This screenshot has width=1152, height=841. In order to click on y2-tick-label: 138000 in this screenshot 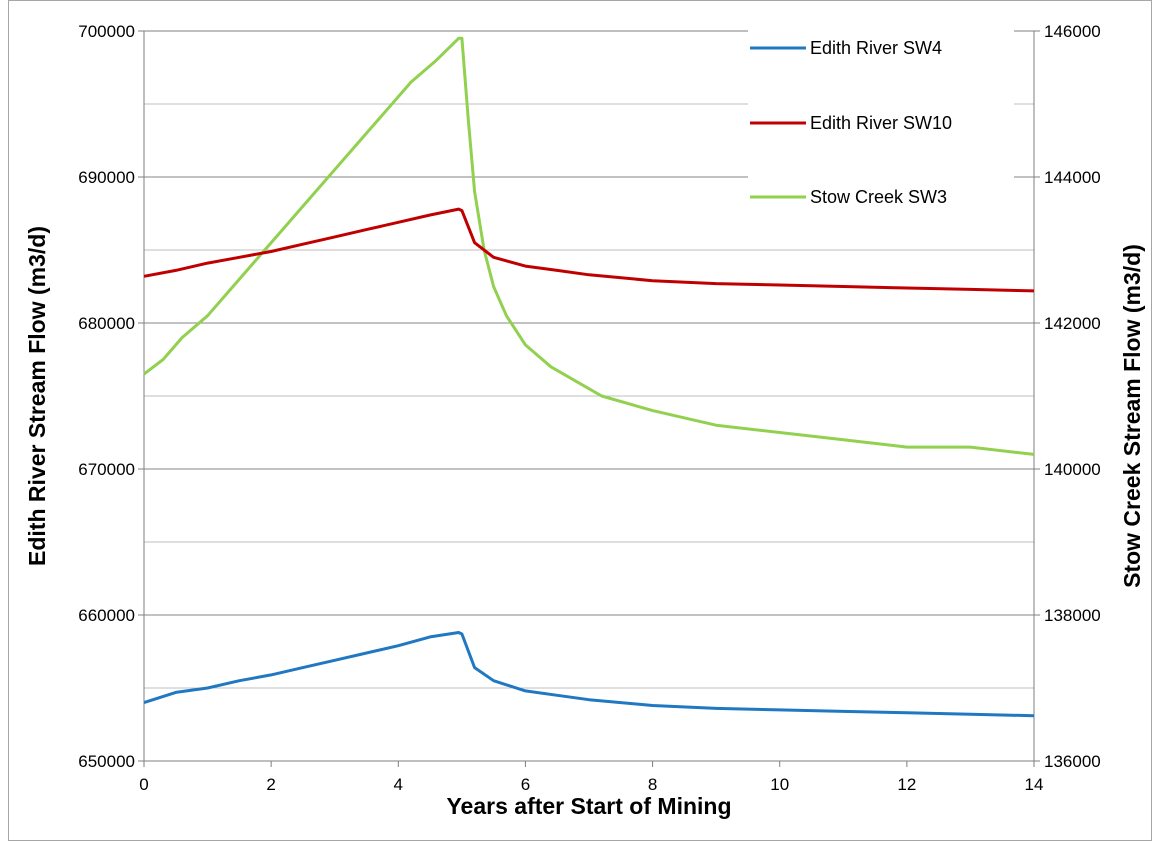, I will do `click(1072, 615)`.